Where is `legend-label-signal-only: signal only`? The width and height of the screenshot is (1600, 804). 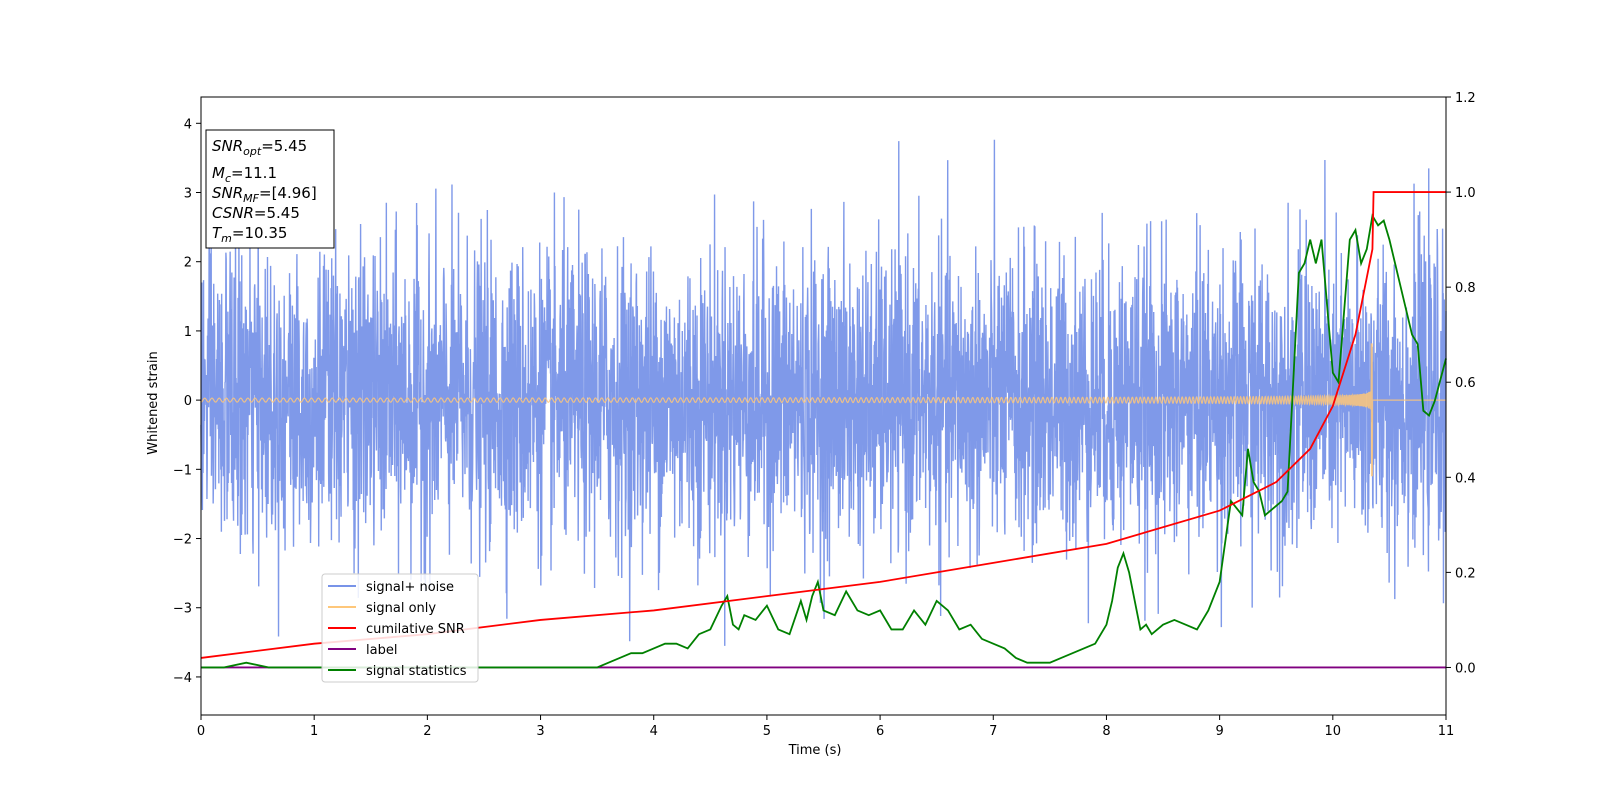 legend-label-signal-only: signal only is located at coordinates (401, 608).